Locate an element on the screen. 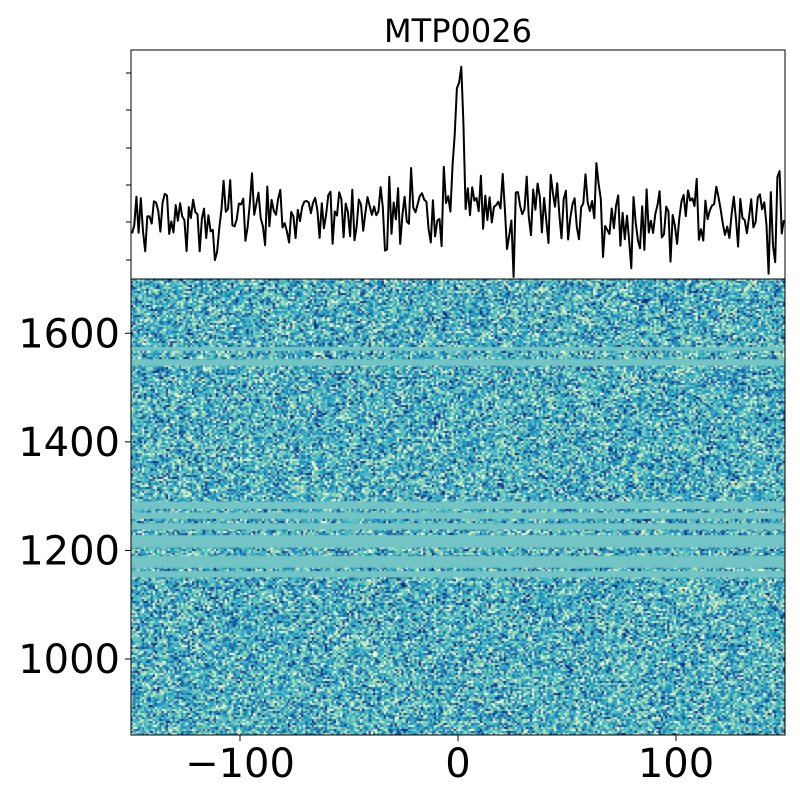  x-tick-label: 0 is located at coordinates (457, 764).